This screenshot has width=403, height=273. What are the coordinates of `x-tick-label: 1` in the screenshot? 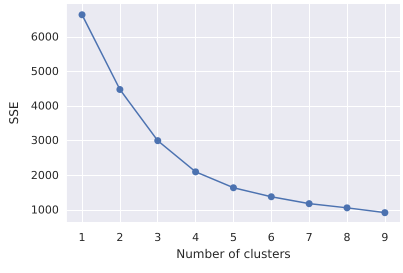 It's located at (82, 237).